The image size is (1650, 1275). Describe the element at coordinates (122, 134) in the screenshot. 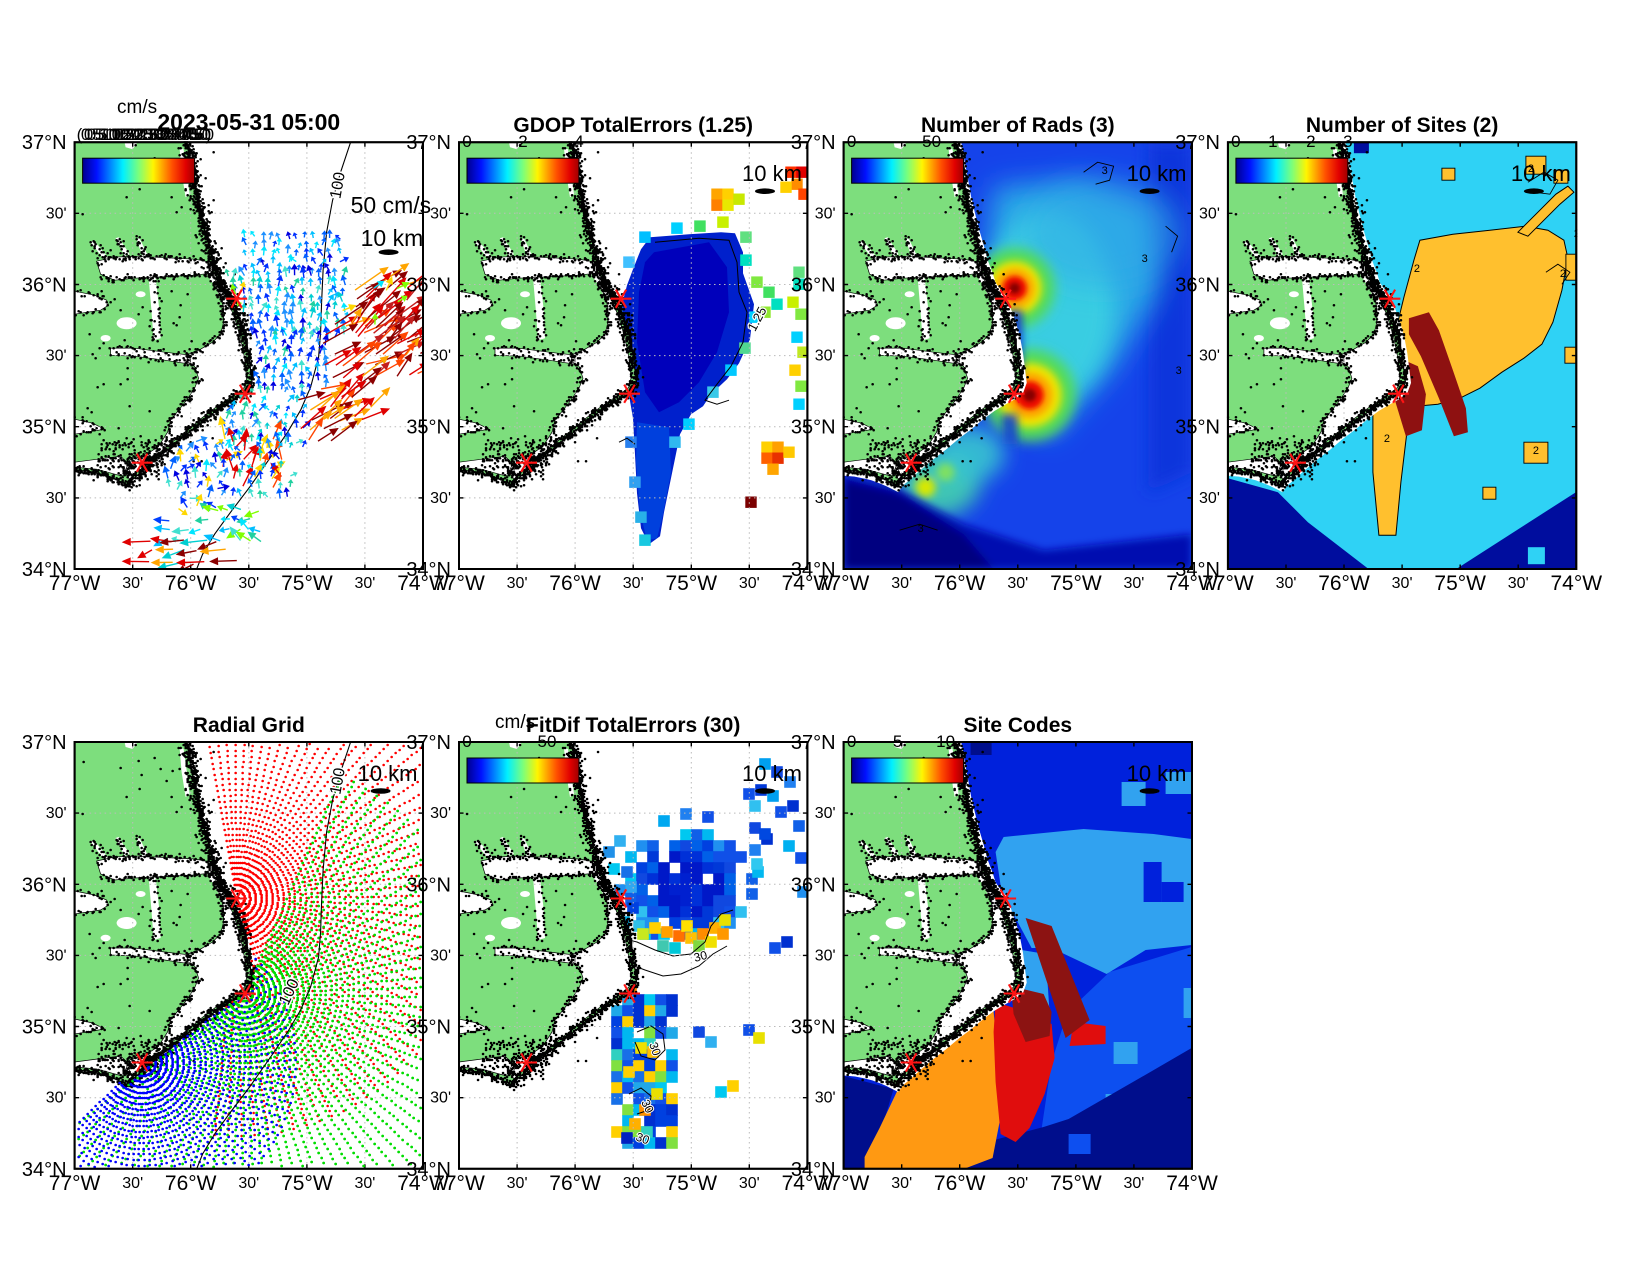

I see `svg-text: 15` at that location.